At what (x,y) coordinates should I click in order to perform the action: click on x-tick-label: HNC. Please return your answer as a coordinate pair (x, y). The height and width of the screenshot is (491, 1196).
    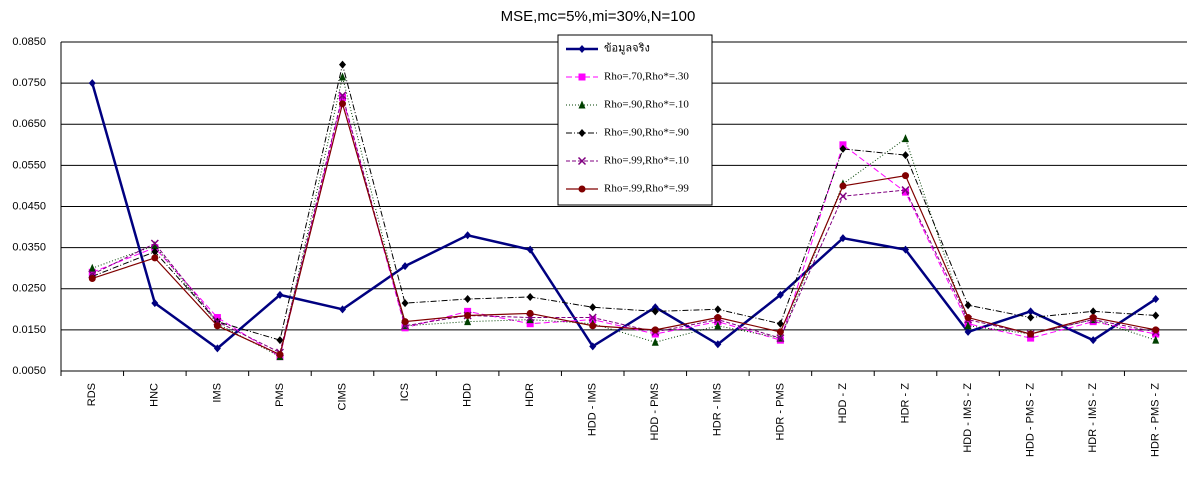
    Looking at the image, I should click on (155, 395).